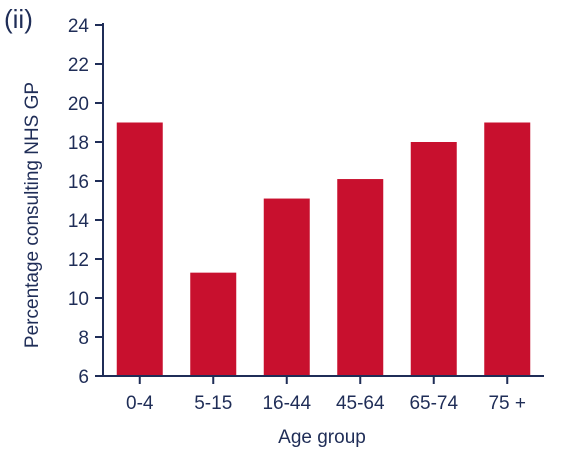 This screenshot has width=567, height=454. Describe the element at coordinates (507, 403) in the screenshot. I see `x-tick-label: 75 +` at that location.